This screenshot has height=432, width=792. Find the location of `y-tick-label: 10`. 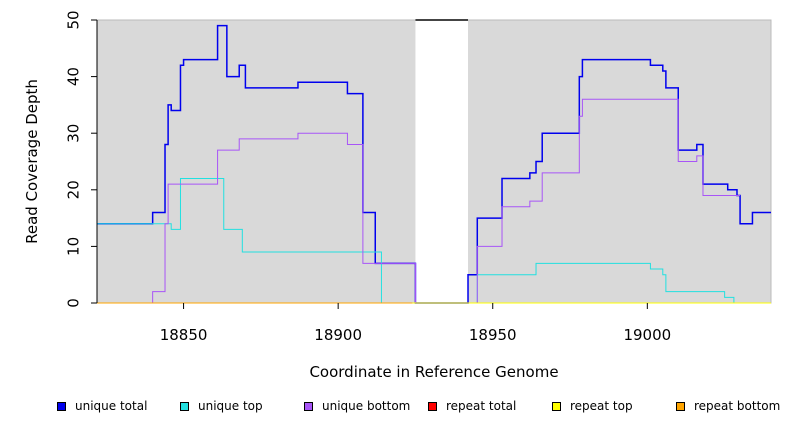

y-tick-label: 10 is located at coordinates (74, 246).